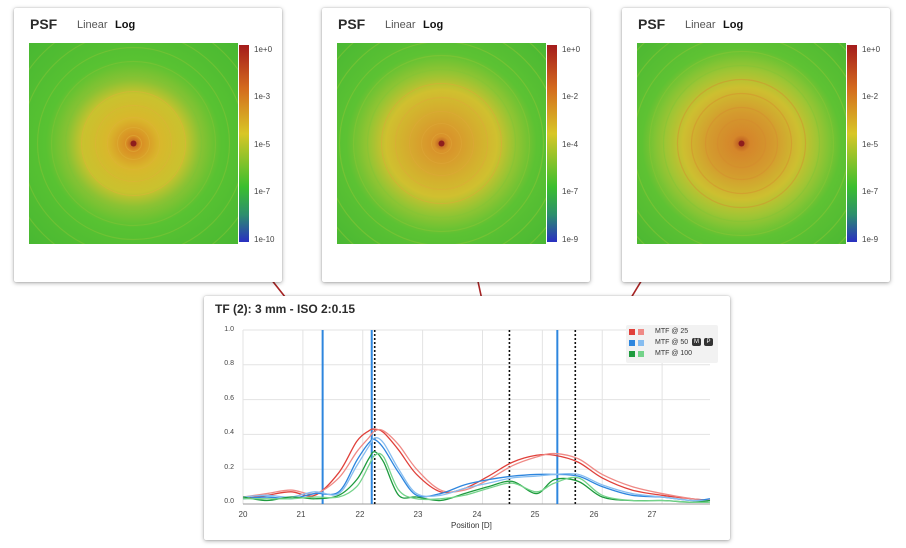 The width and height of the screenshot is (906, 548). Describe the element at coordinates (477, 514) in the screenshot. I see `x-tick-label: 24` at that location.